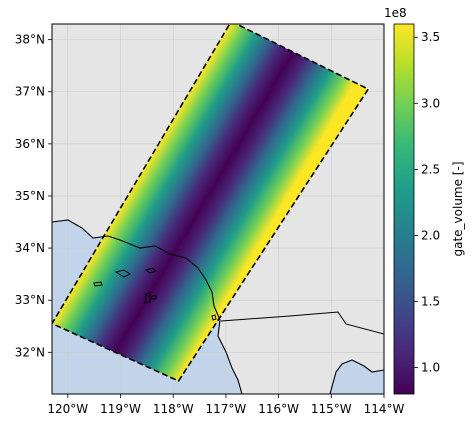 Image resolution: width=472 pixels, height=429 pixels. Describe the element at coordinates (226, 409) in the screenshot. I see `x-tick-label: 117°W` at that location.